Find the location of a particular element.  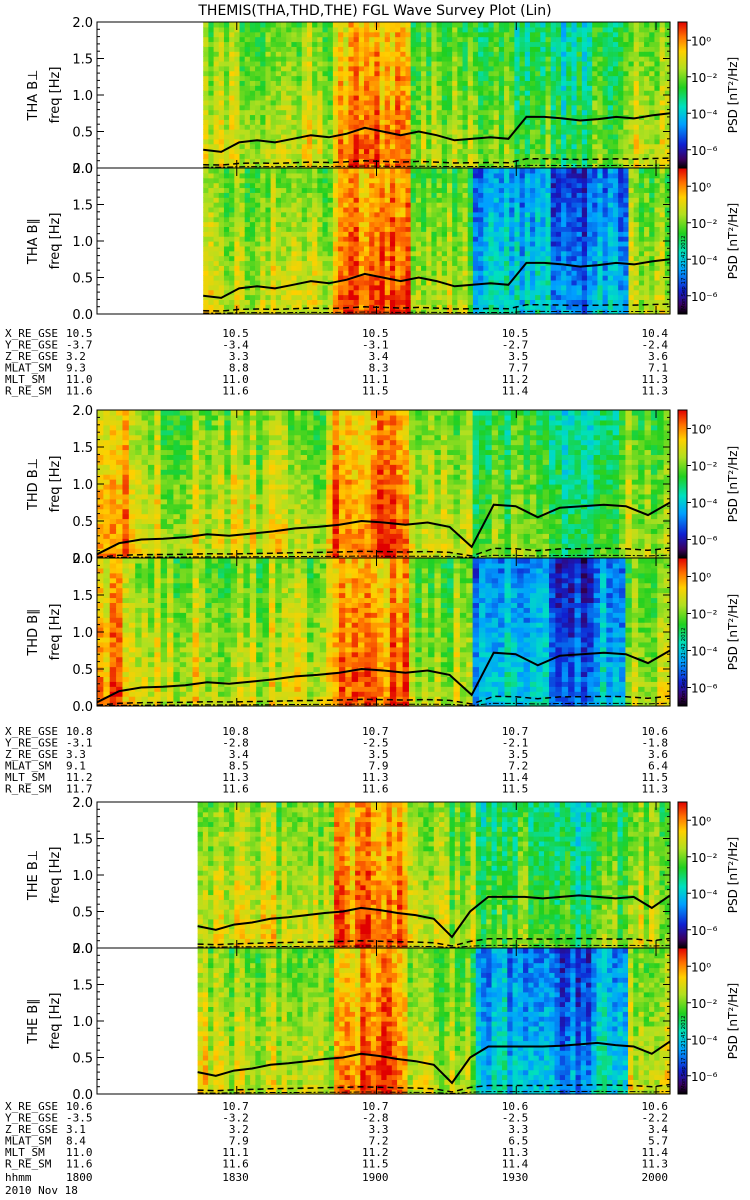

ephemeris-label: MLAT_SM is located at coordinates (28, 368).